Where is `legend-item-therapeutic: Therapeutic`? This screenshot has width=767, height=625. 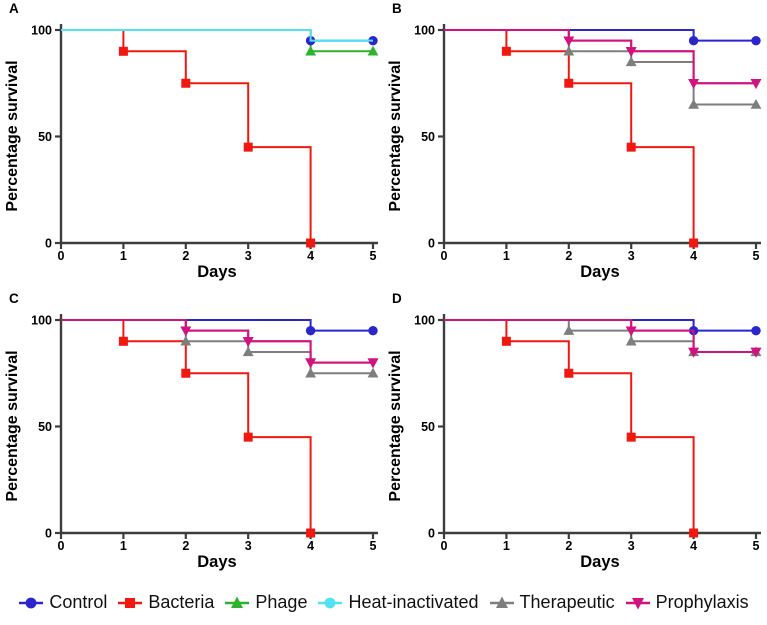
legend-item-therapeutic: Therapeutic is located at coordinates (552, 602).